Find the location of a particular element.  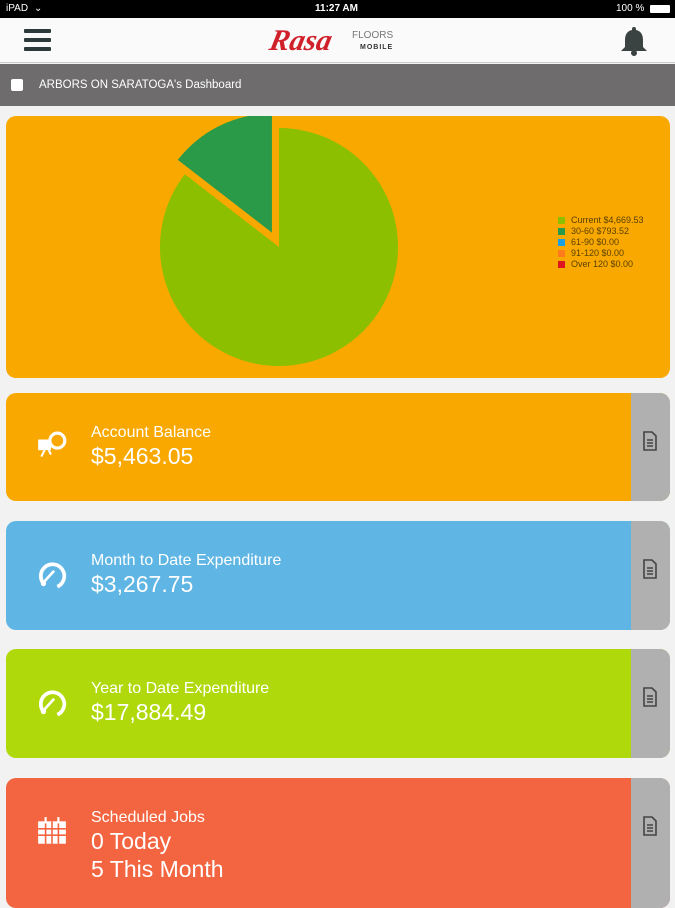

legend-label: 30-60 $793.52 is located at coordinates (600, 231).